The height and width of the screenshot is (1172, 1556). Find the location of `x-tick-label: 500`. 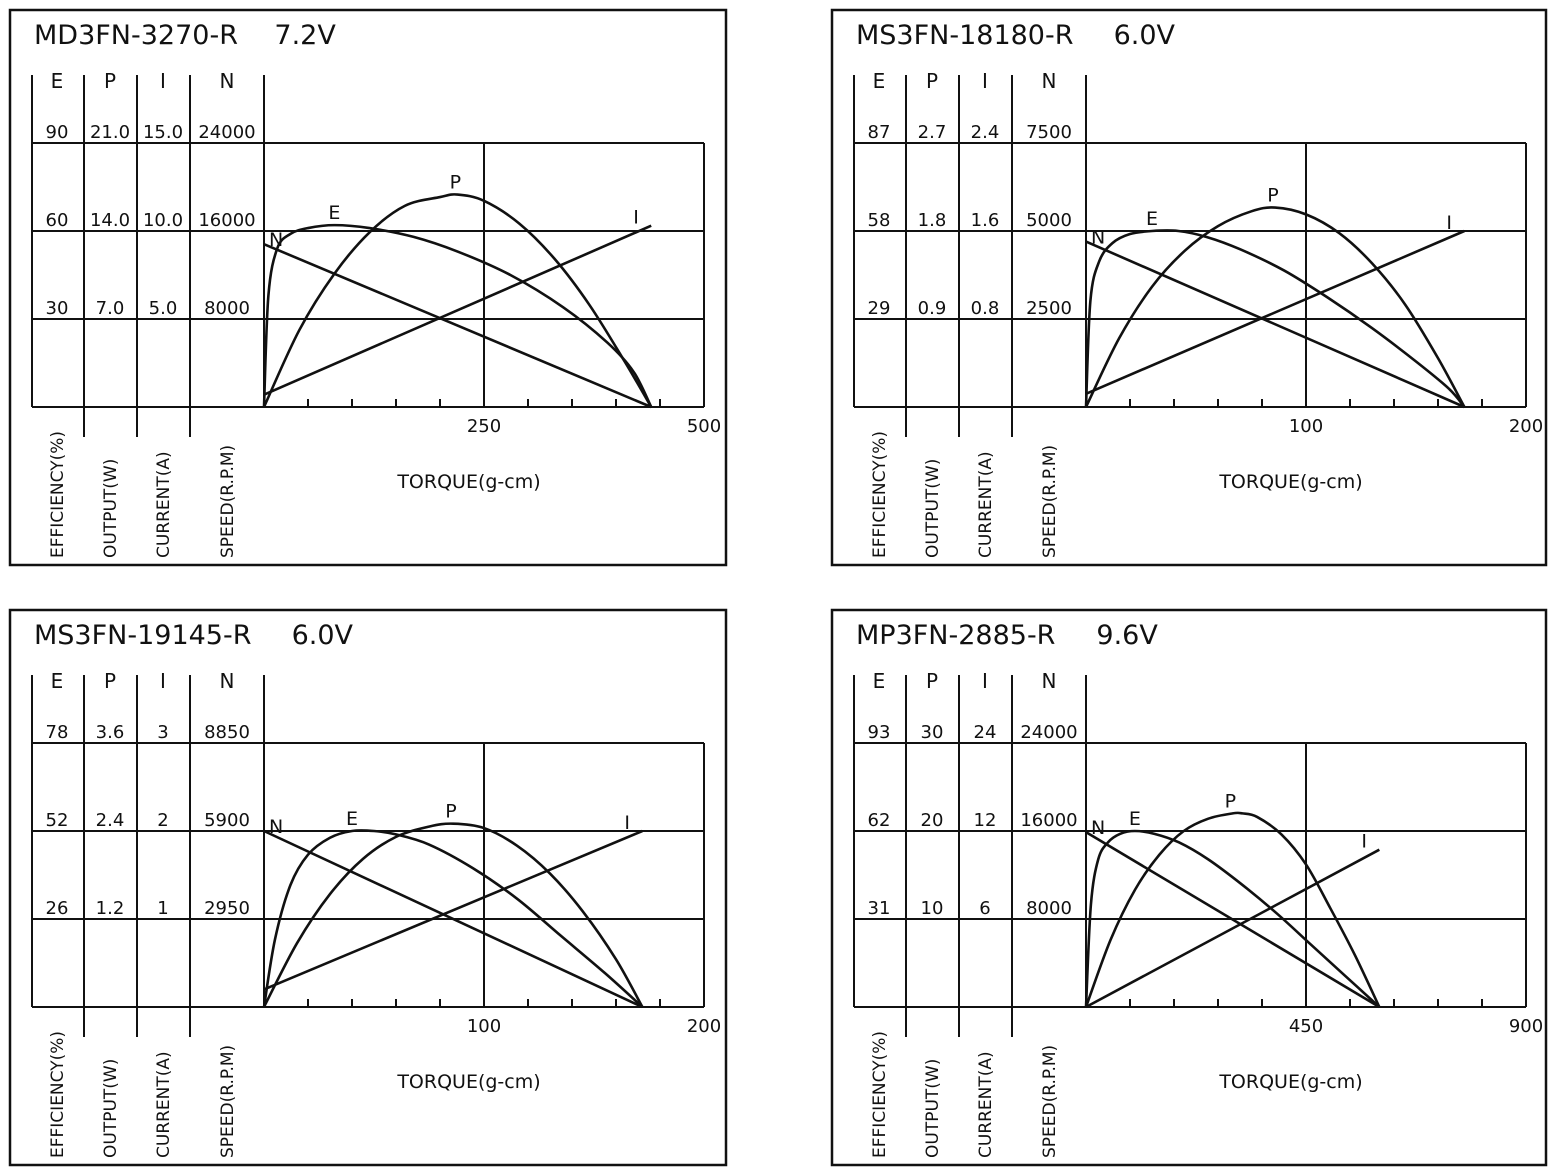

x-tick-label: 500 is located at coordinates (704, 426).